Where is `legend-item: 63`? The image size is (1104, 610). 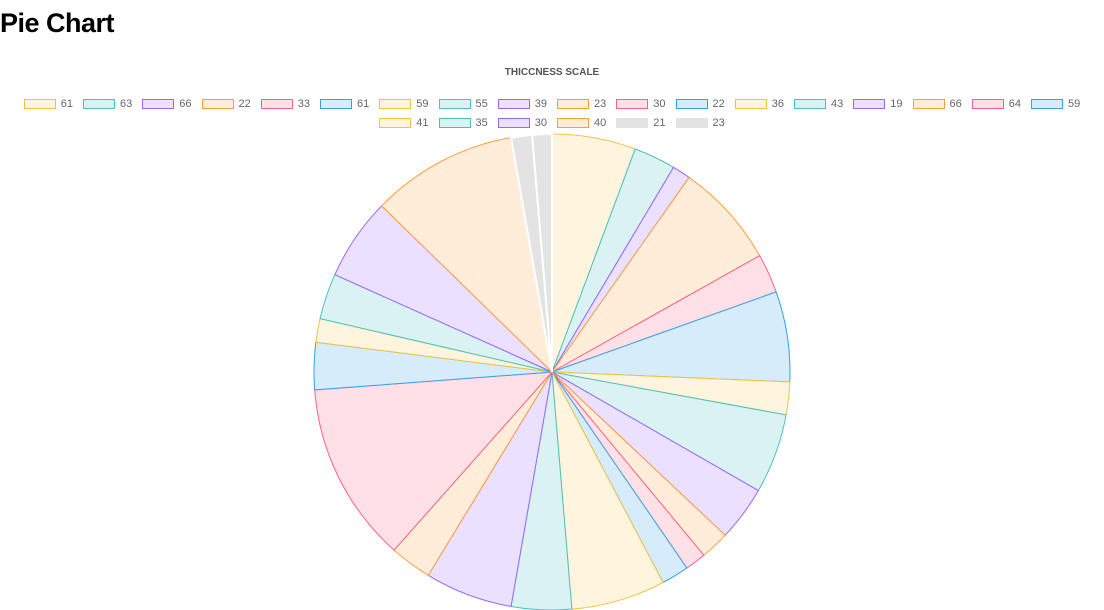 legend-item: 63 is located at coordinates (107, 104).